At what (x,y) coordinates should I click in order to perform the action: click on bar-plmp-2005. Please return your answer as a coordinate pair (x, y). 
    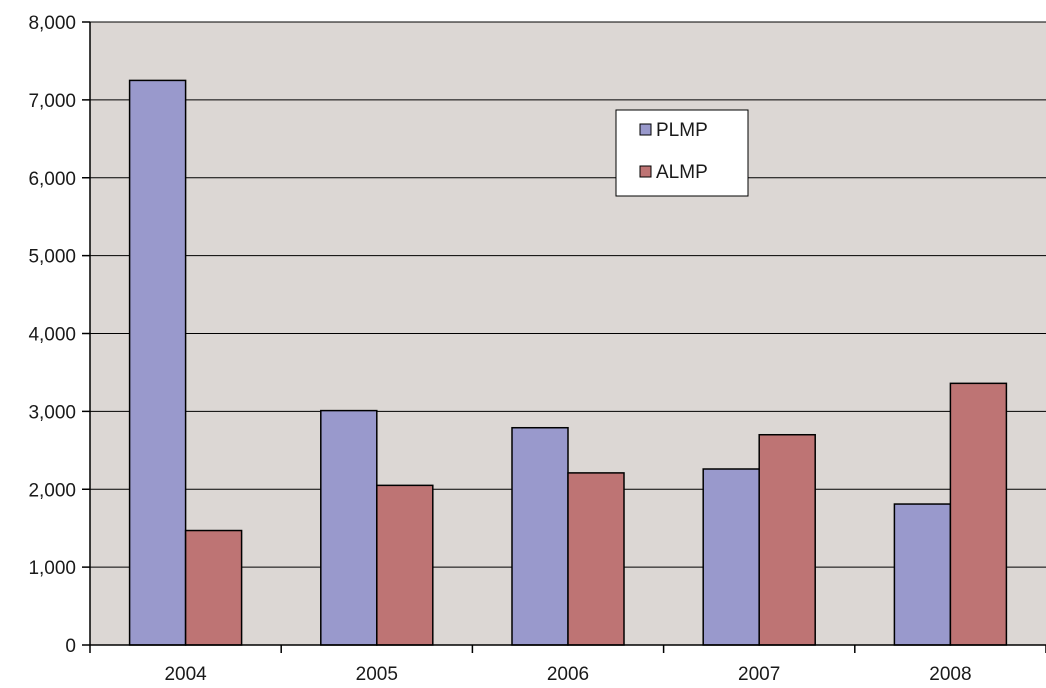
    Looking at the image, I should click on (349, 527).